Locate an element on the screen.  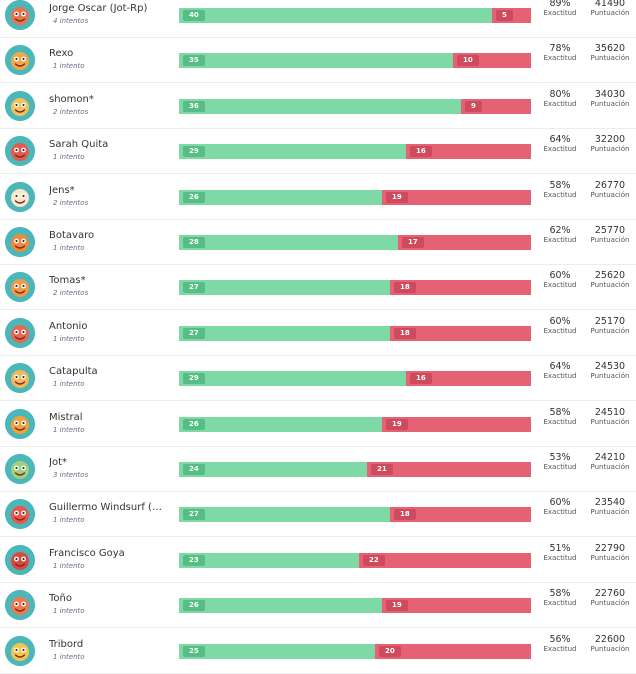
accuracy-stat: 60% Exactitud is located at coordinates (560, 280).